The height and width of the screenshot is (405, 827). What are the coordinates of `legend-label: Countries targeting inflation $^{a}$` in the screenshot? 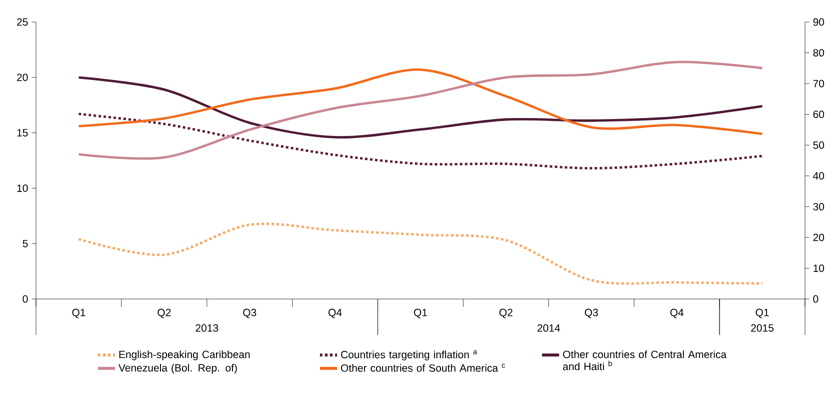 It's located at (409, 355).